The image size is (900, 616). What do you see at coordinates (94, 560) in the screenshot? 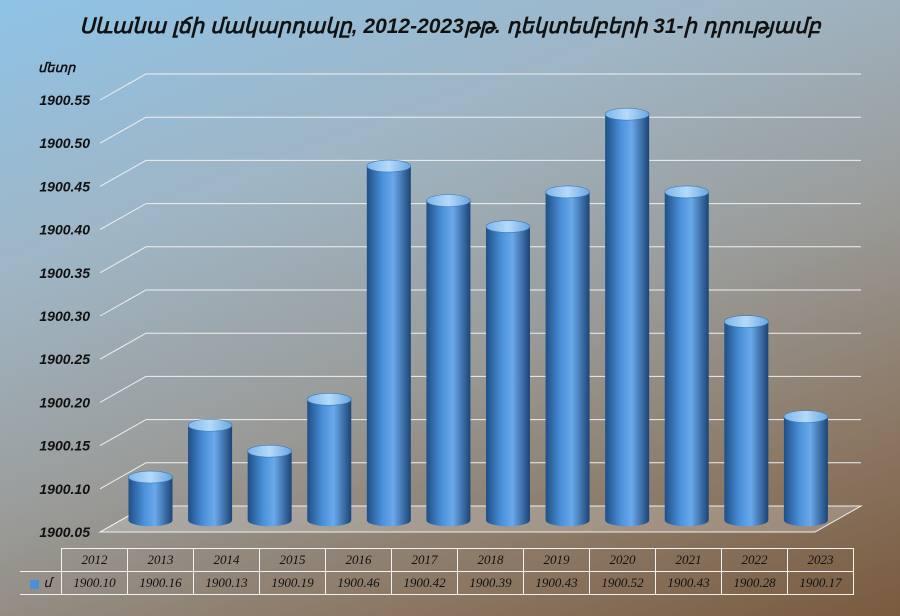
I see `year-cell: 2012` at bounding box center [94, 560].